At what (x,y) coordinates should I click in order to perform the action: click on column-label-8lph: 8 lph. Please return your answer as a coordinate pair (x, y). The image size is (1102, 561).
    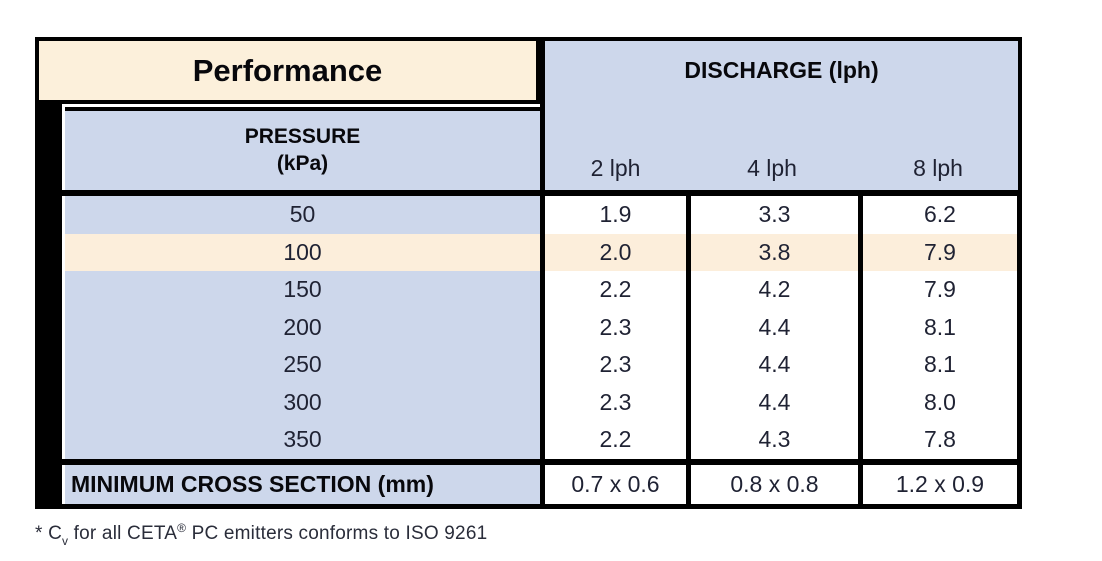
    Looking at the image, I should click on (938, 168).